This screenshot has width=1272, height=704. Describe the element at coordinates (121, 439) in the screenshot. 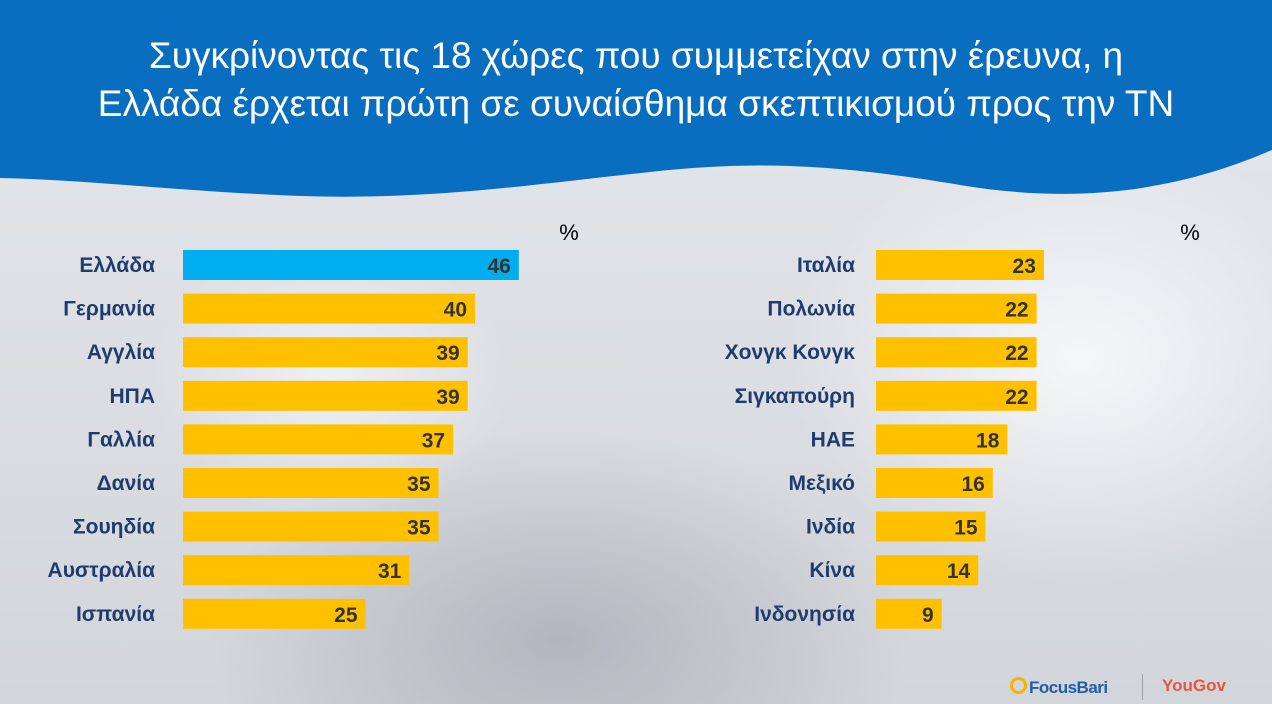

I see `category-label: Γαλλία` at that location.